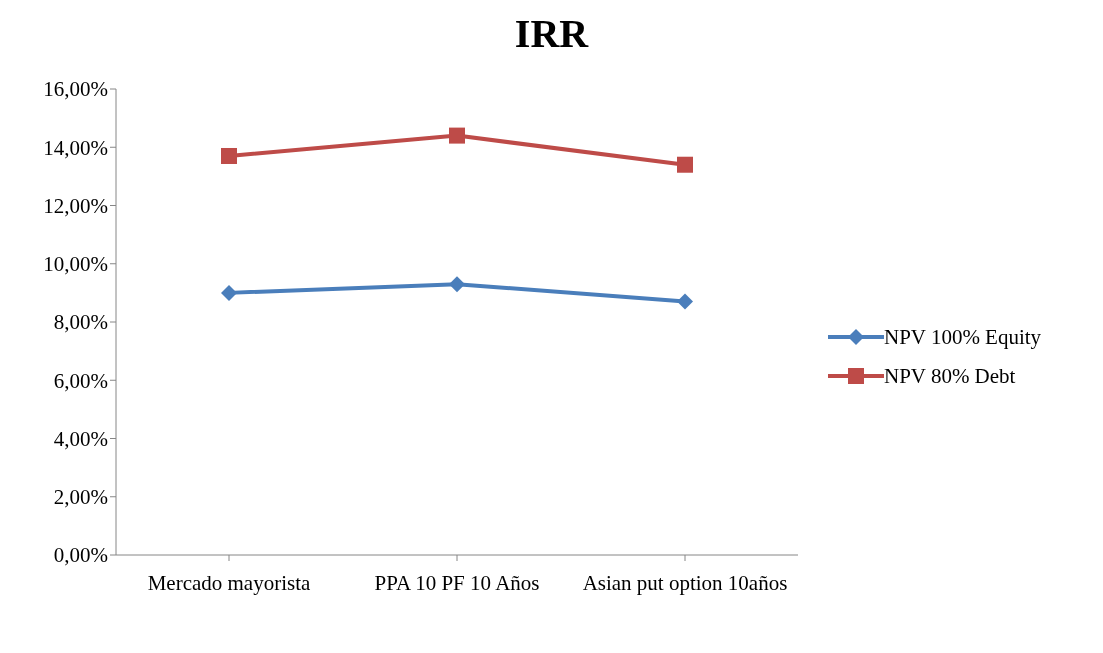  I want to click on y-tick-label: 0,00%, so click(80, 555).